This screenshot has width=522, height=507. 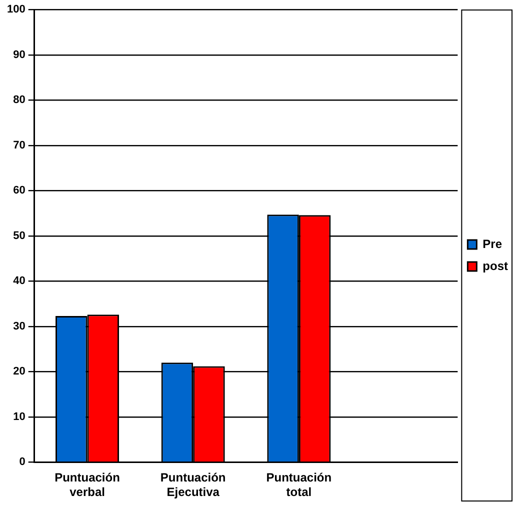 I want to click on y-tick-label: 70, so click(x=19, y=145).